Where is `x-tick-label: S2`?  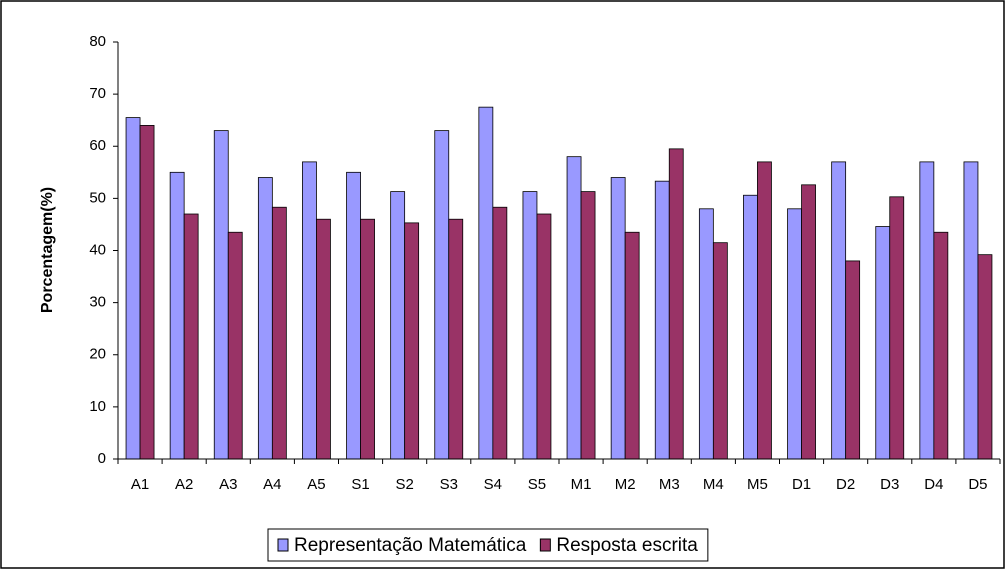
x-tick-label: S2 is located at coordinates (404, 484).